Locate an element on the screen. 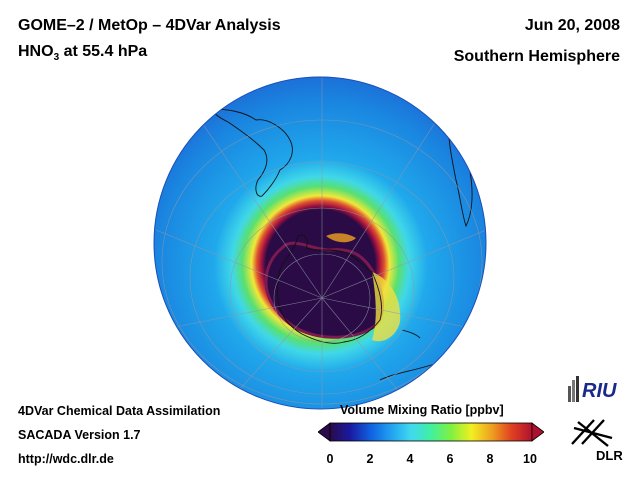  colorbar is located at coordinates (431, 432).